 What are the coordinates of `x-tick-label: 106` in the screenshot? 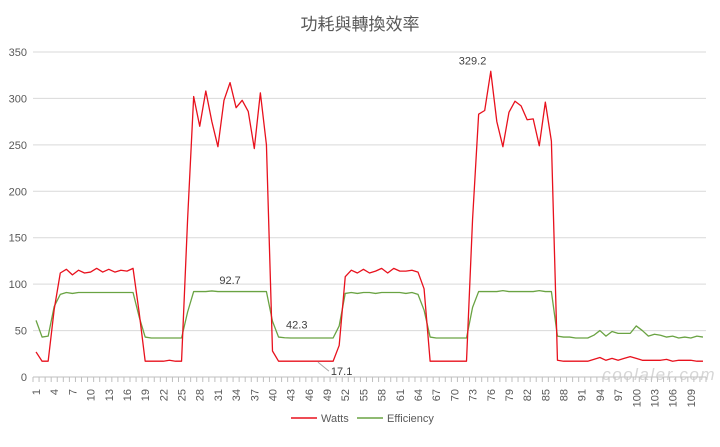 It's located at (674, 398).